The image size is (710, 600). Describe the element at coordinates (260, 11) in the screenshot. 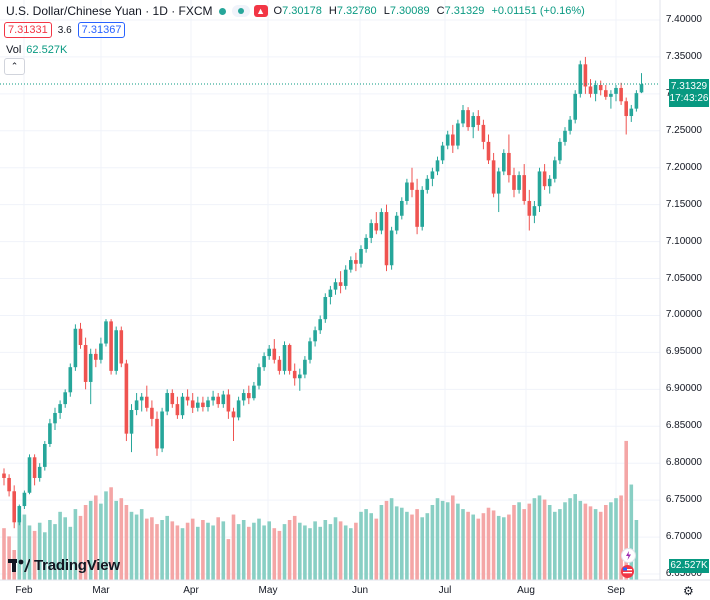

I see `flag-icon: ▲` at that location.